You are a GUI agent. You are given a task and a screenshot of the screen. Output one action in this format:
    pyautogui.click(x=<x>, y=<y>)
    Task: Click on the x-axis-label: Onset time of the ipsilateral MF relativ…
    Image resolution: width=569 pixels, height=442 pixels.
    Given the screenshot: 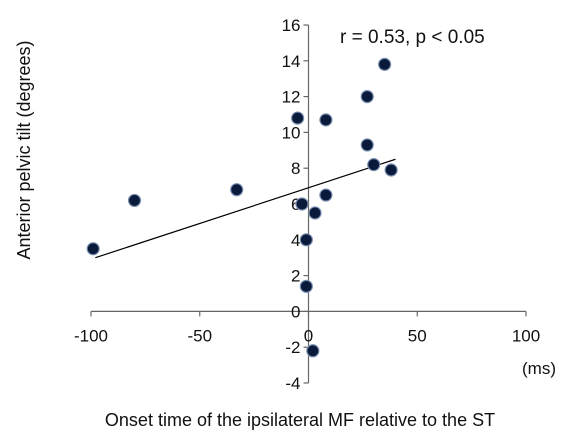 What is the action you would take?
    pyautogui.click(x=300, y=420)
    